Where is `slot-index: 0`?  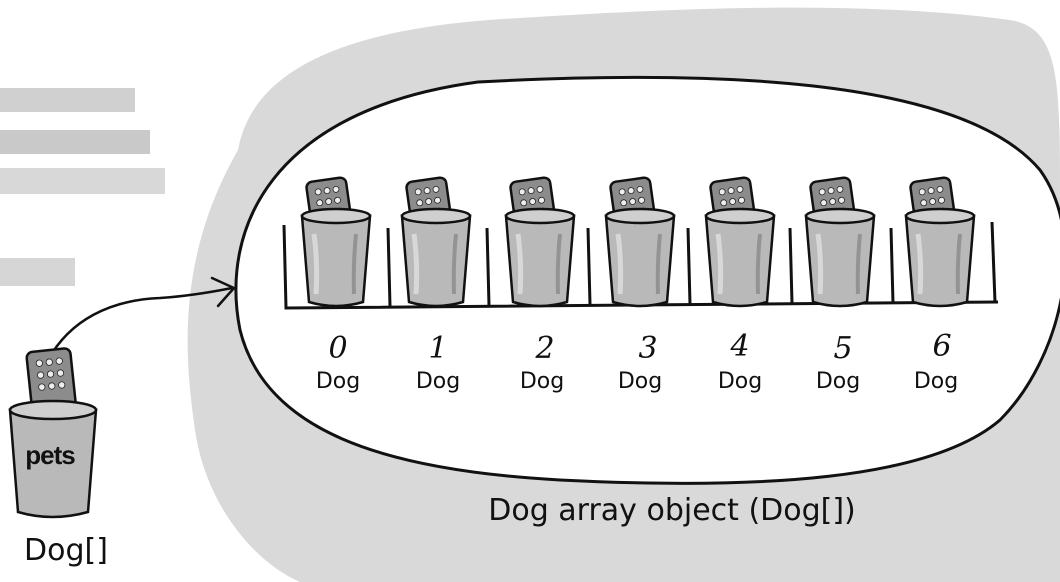
slot-index: 0 is located at coordinates (337, 348).